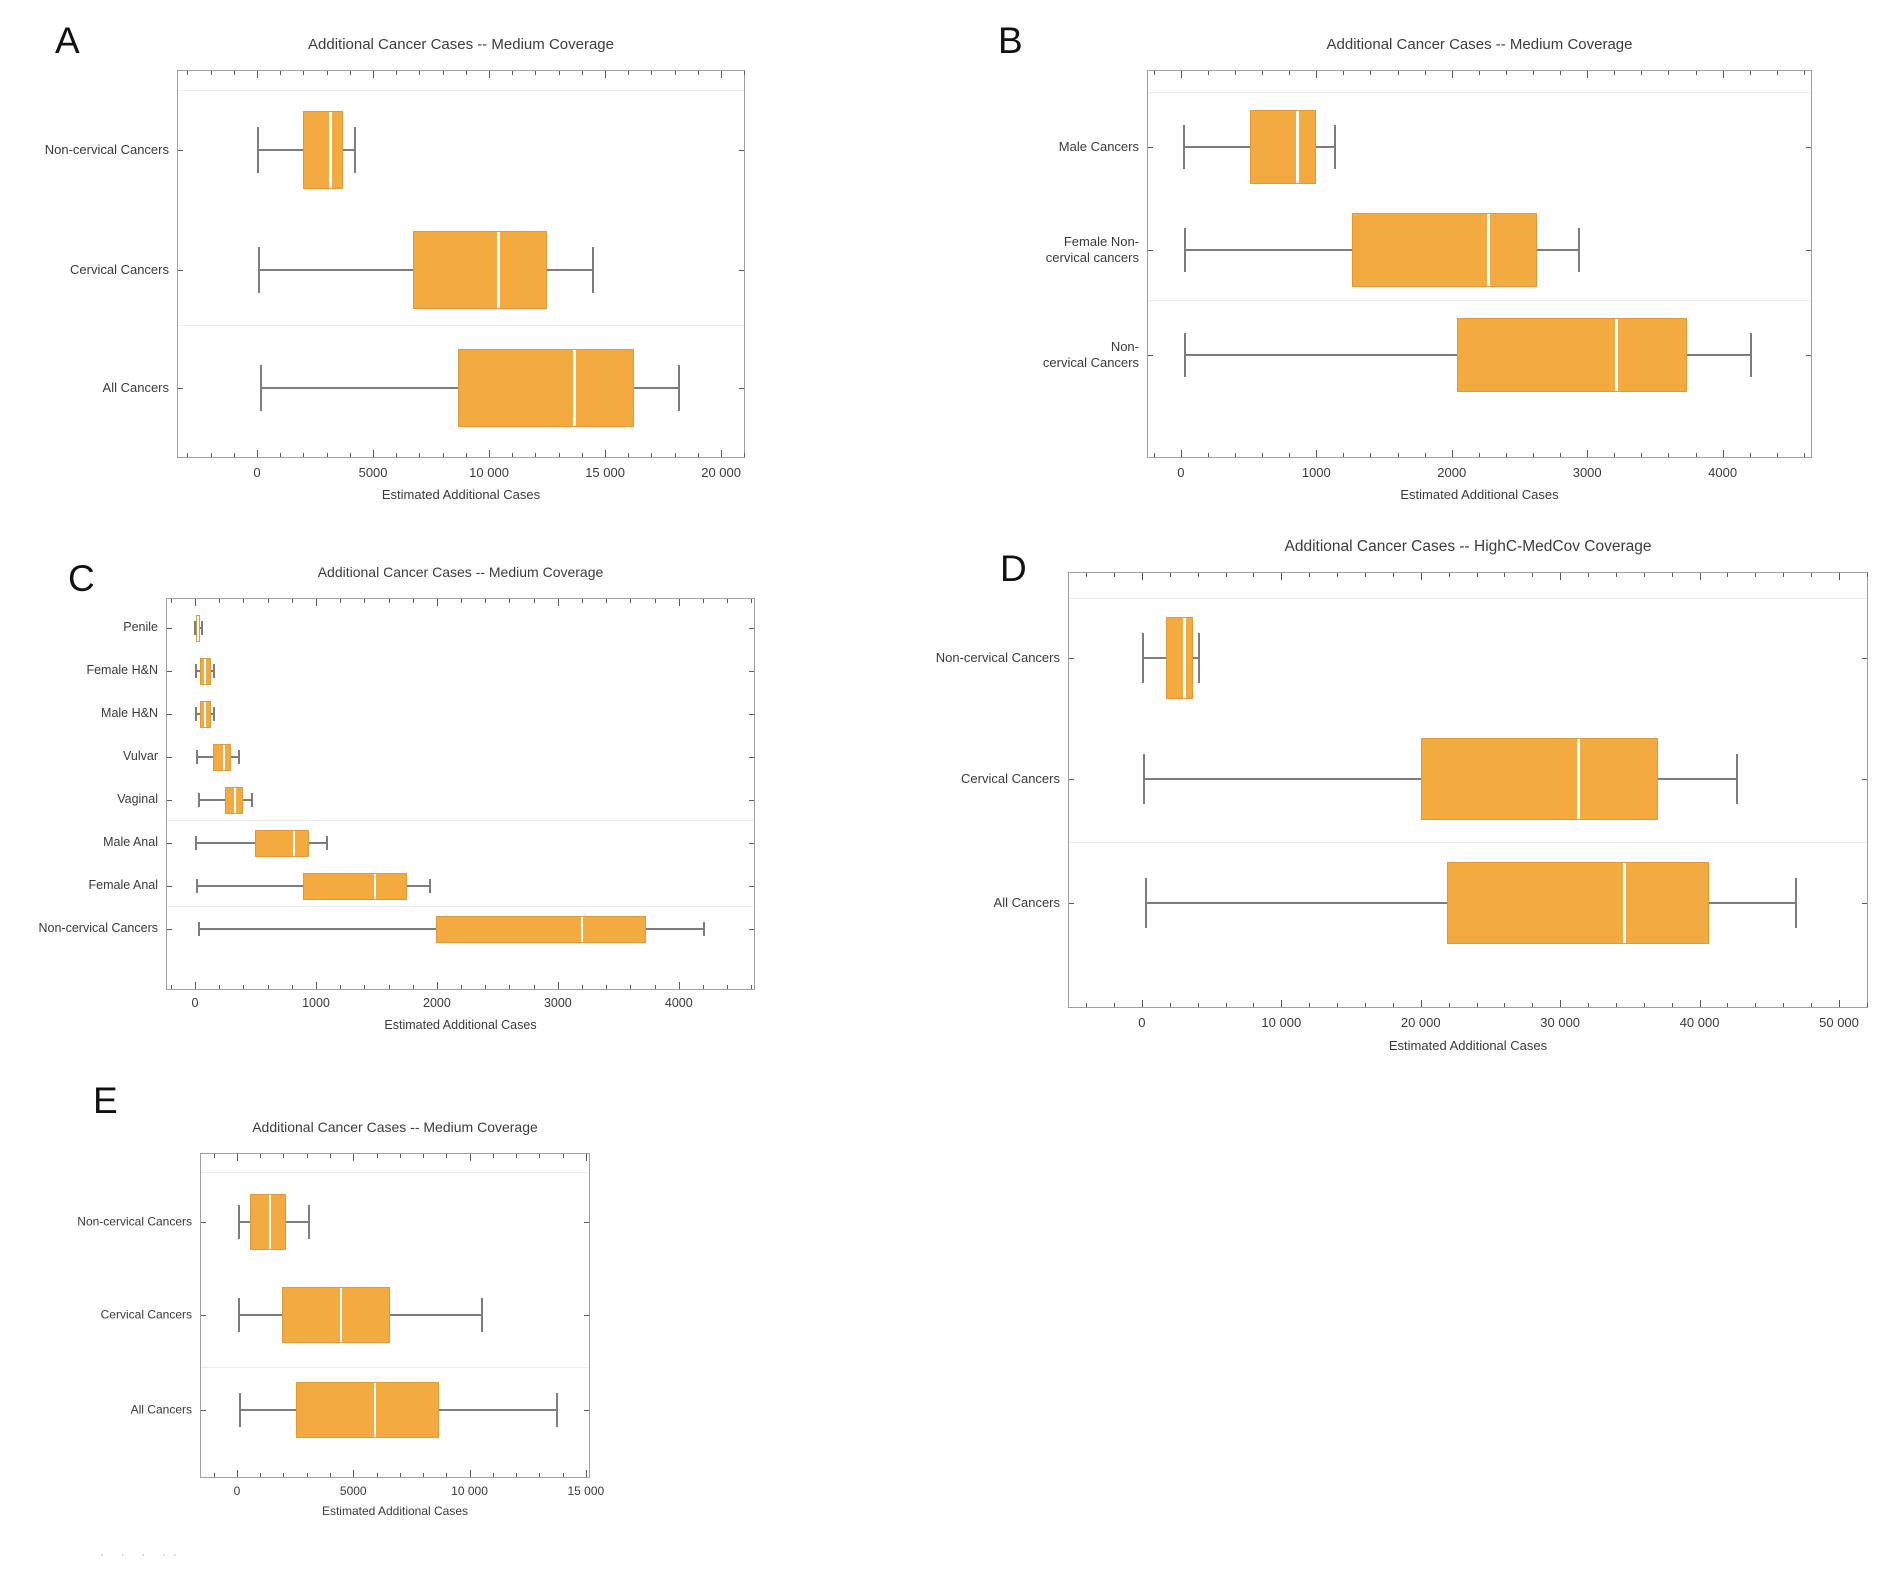  Describe the element at coordinates (1479, 300) in the screenshot. I see `panel-B-gridline` at that location.